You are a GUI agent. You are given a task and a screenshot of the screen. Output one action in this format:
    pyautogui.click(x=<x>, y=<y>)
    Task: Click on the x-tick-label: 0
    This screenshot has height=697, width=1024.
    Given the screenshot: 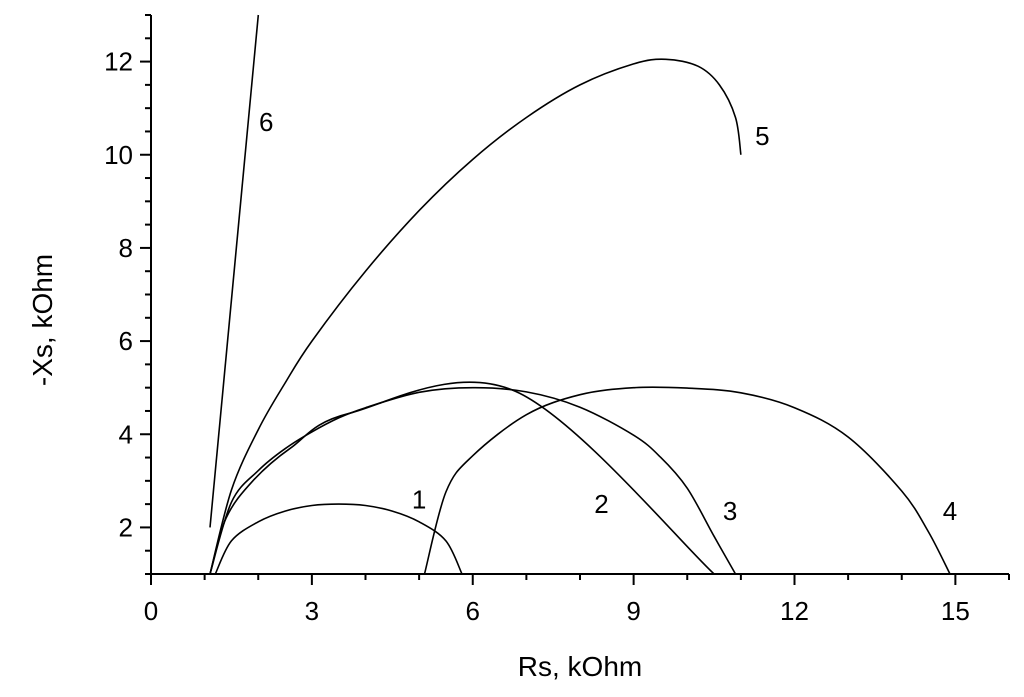 What is the action you would take?
    pyautogui.click(x=151, y=611)
    